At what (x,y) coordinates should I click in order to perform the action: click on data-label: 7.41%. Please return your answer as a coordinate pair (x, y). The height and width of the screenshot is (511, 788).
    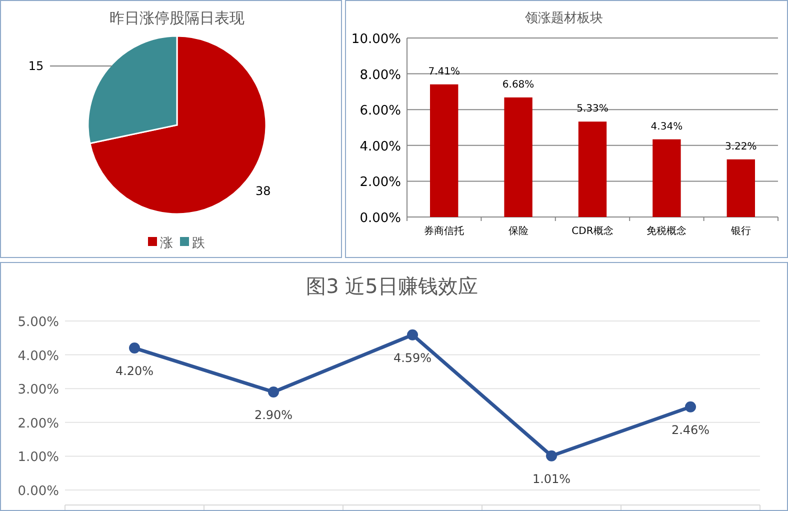
    Looking at the image, I should click on (444, 72).